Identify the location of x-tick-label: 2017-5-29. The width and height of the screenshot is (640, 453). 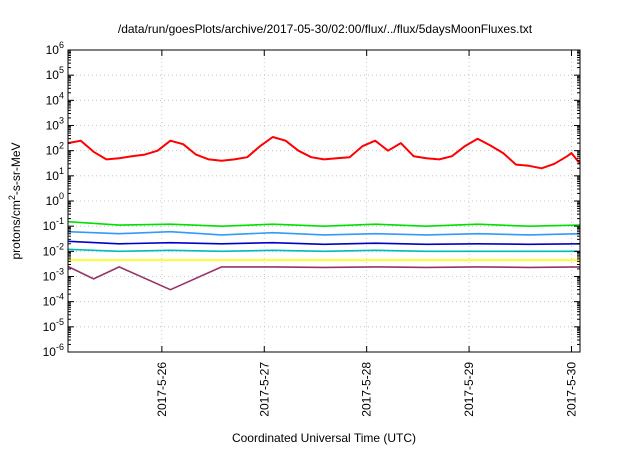
(469, 389).